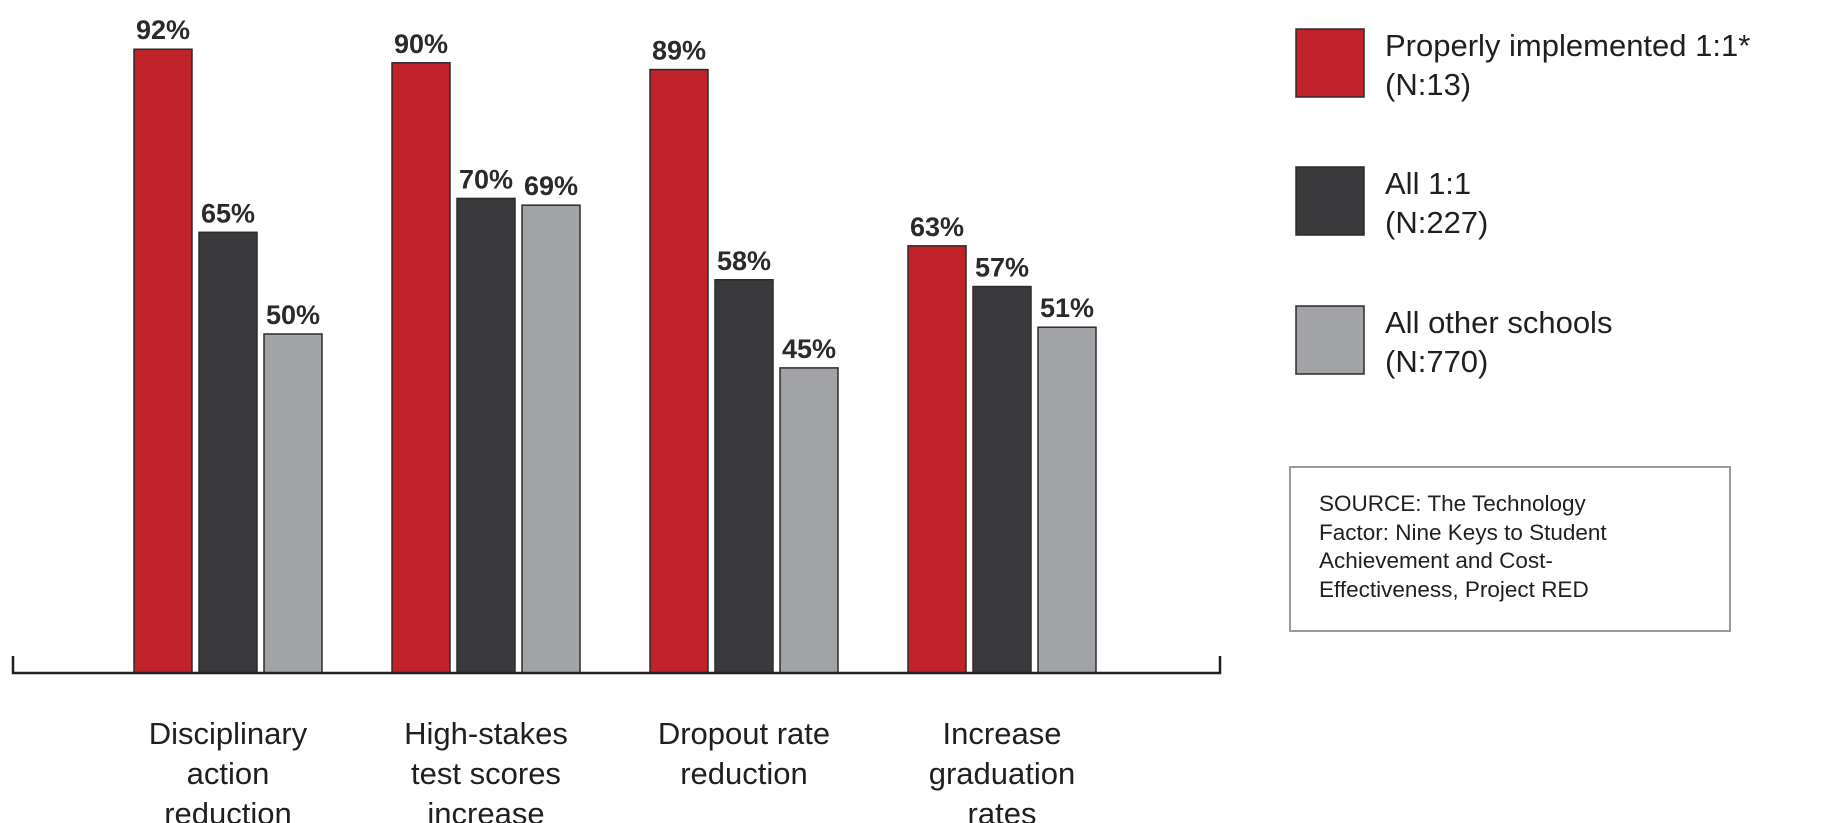  I want to click on legend-sample-size: (N:770), so click(1436, 361).